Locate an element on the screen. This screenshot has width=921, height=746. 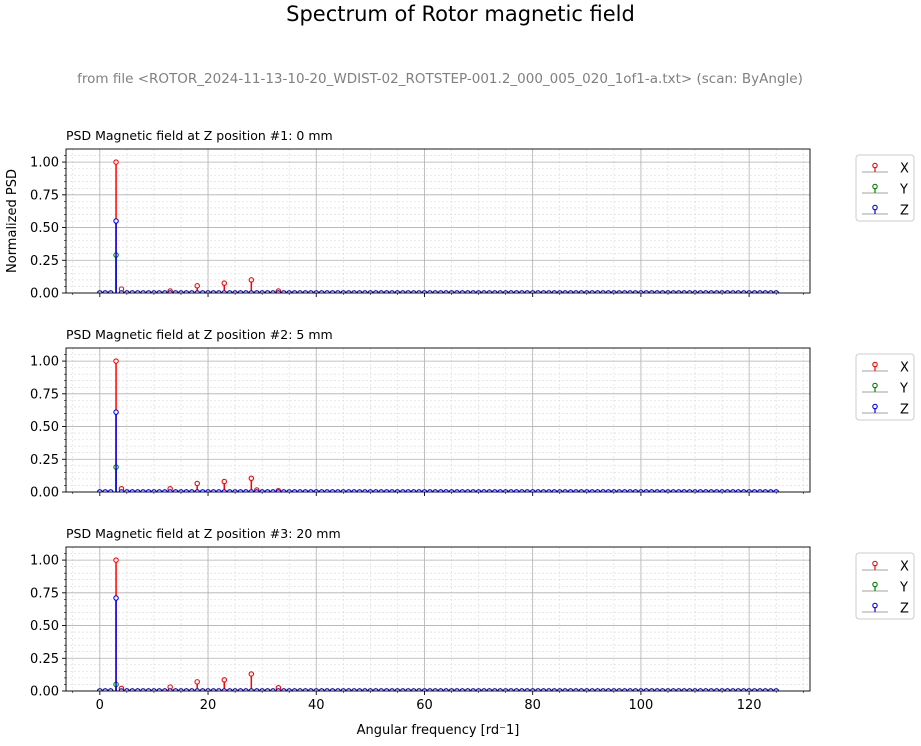
x-tick-label: 20 is located at coordinates (208, 705).